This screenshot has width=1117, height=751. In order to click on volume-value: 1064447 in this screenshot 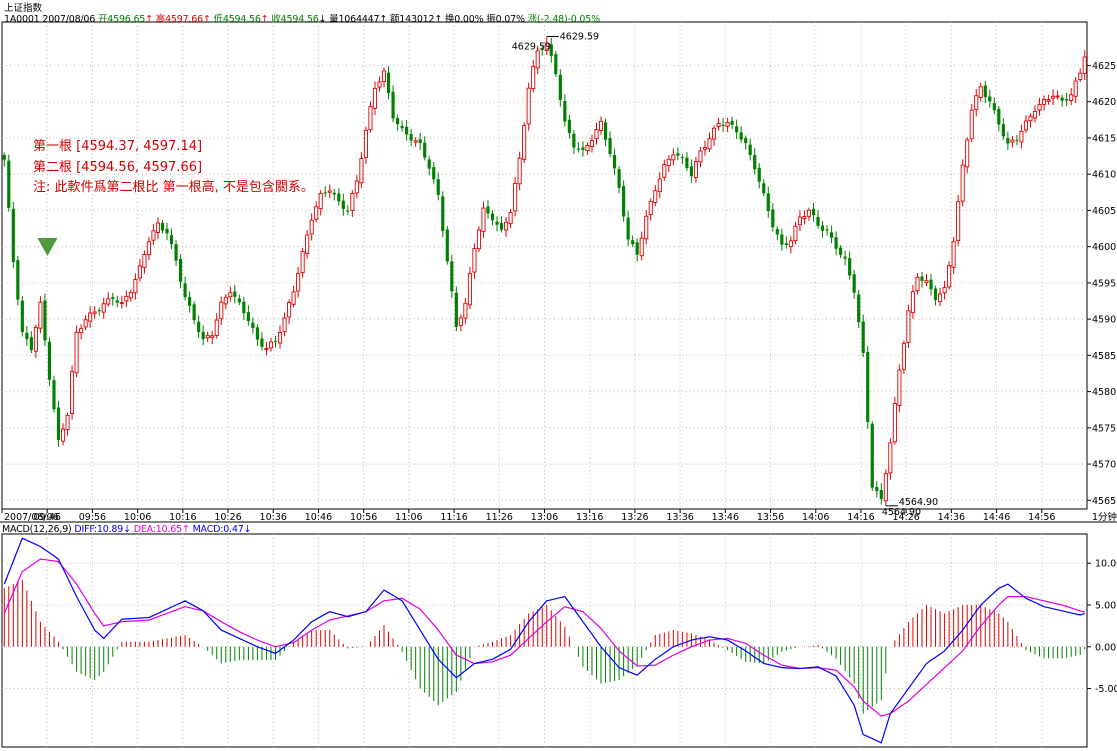, I will do `click(359, 19)`.